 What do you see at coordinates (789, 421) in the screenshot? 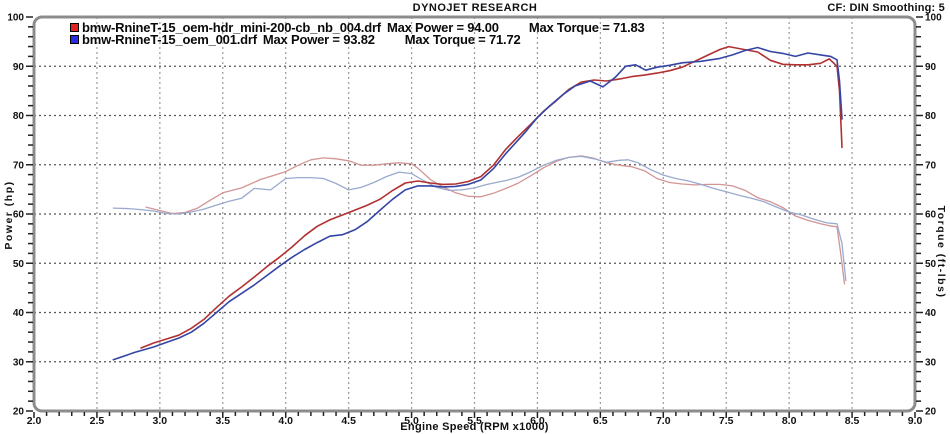
I see `x-tick-label: 8.0` at bounding box center [789, 421].